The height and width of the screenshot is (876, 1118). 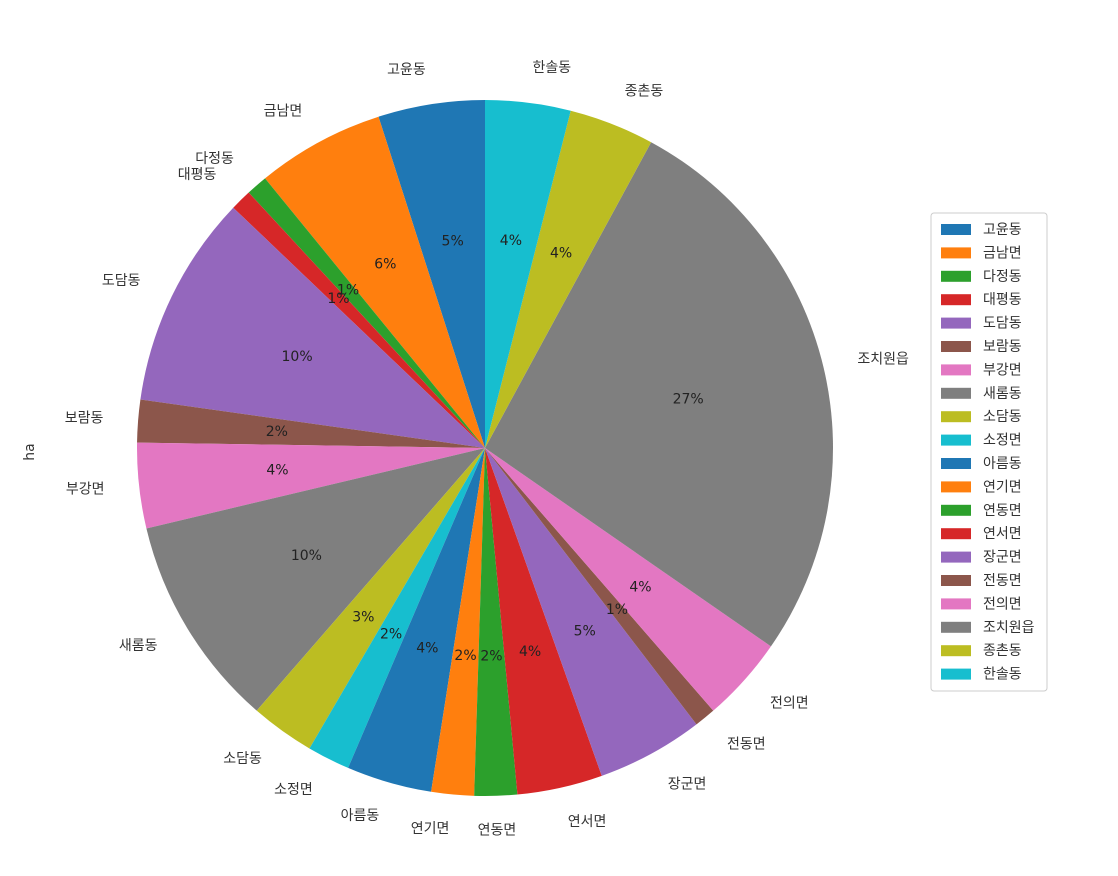 What do you see at coordinates (1002, 464) in the screenshot?
I see `legend-label: 아름동` at bounding box center [1002, 464].